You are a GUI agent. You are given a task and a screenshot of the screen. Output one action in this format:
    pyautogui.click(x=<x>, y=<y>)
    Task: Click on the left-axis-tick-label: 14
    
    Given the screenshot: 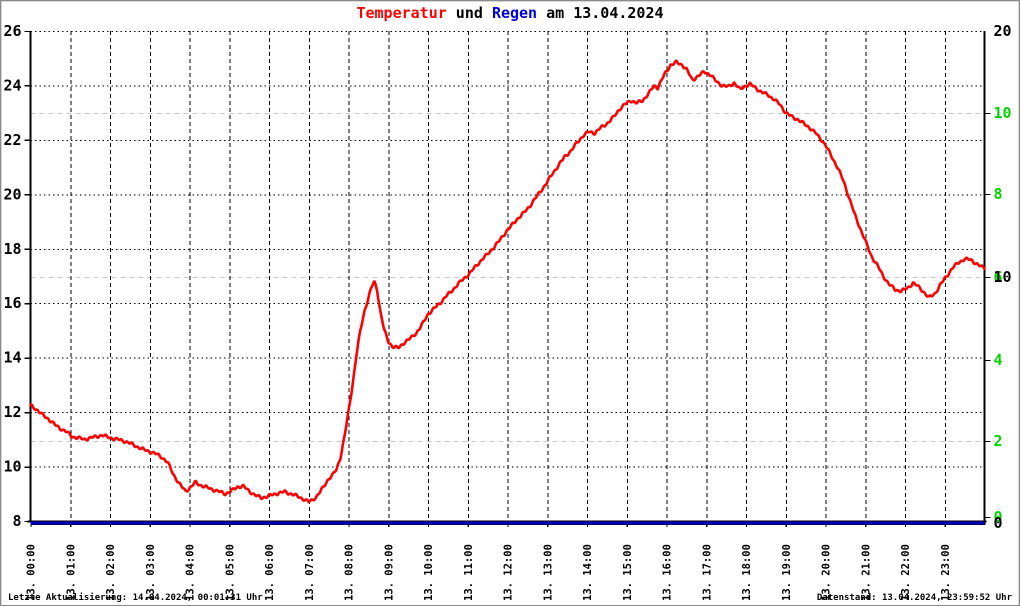 What is the action you would take?
    pyautogui.click(x=12, y=358)
    